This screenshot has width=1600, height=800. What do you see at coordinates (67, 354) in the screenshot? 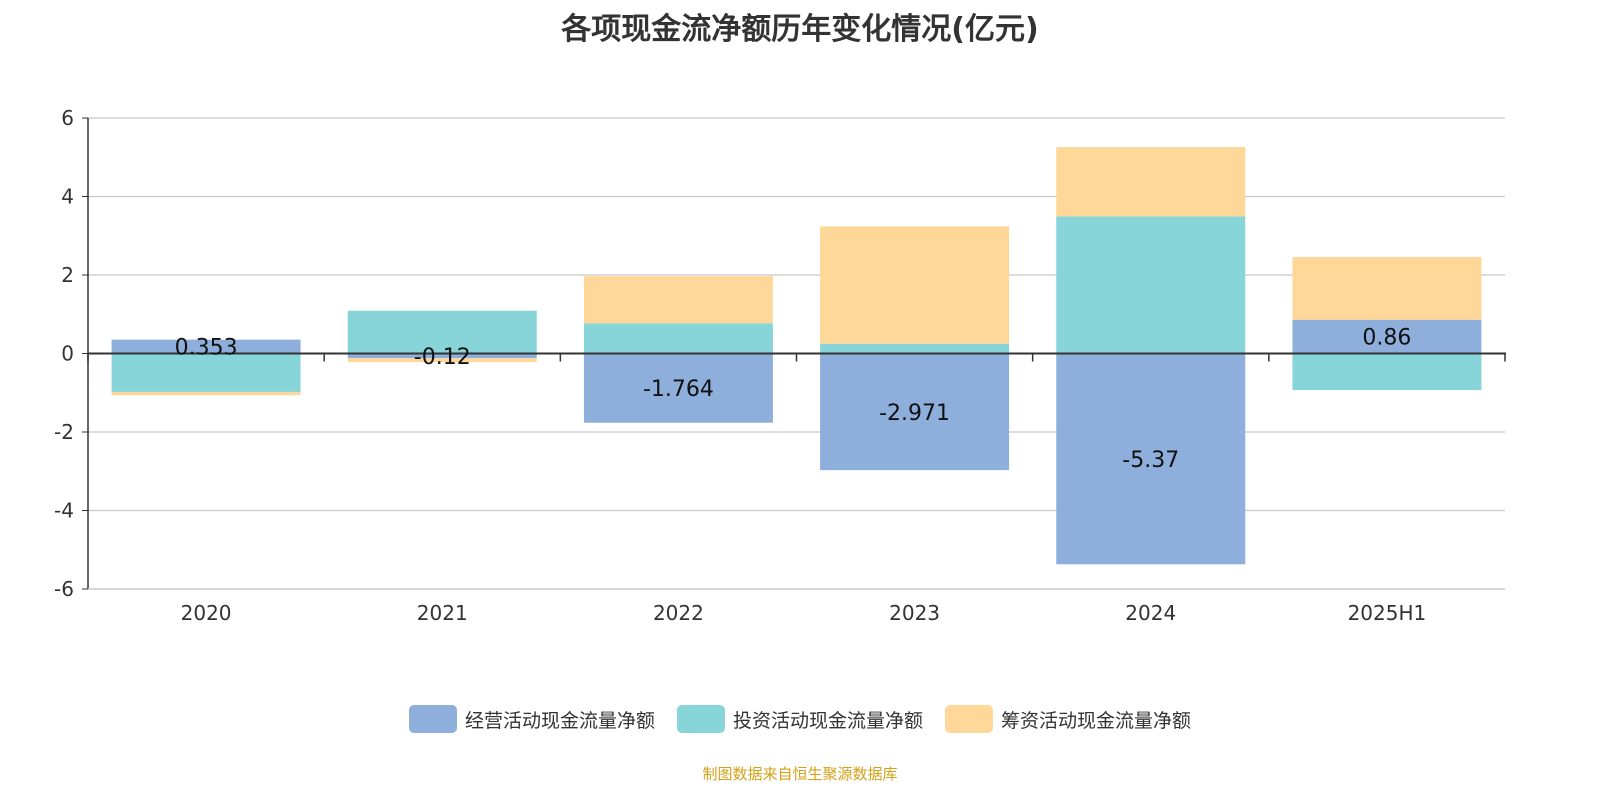
I see `y-tick-label: 0` at bounding box center [67, 354].